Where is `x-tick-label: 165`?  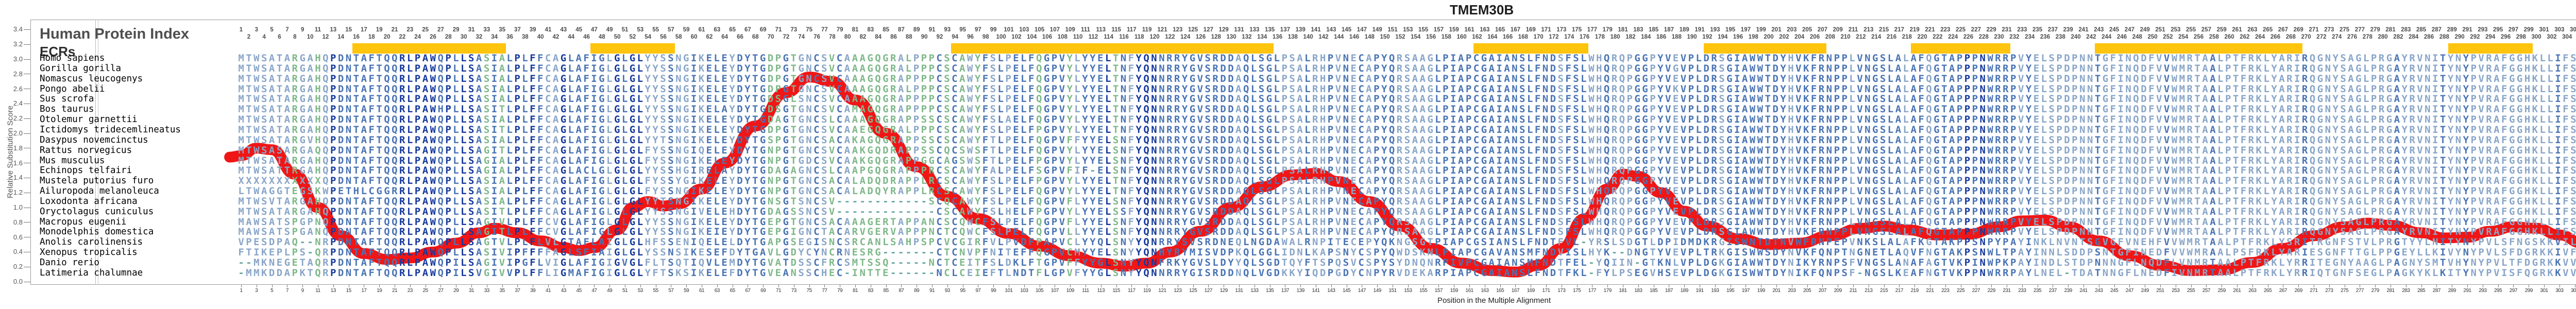
x-tick-label: 165 is located at coordinates (1500, 291).